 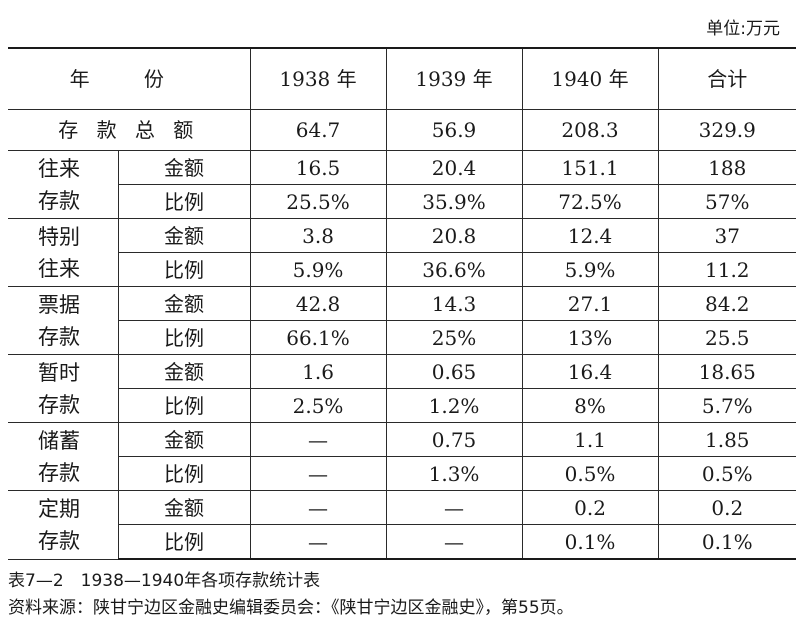 What do you see at coordinates (727, 371) in the screenshot?
I see `table-cell: 18.65` at bounding box center [727, 371].